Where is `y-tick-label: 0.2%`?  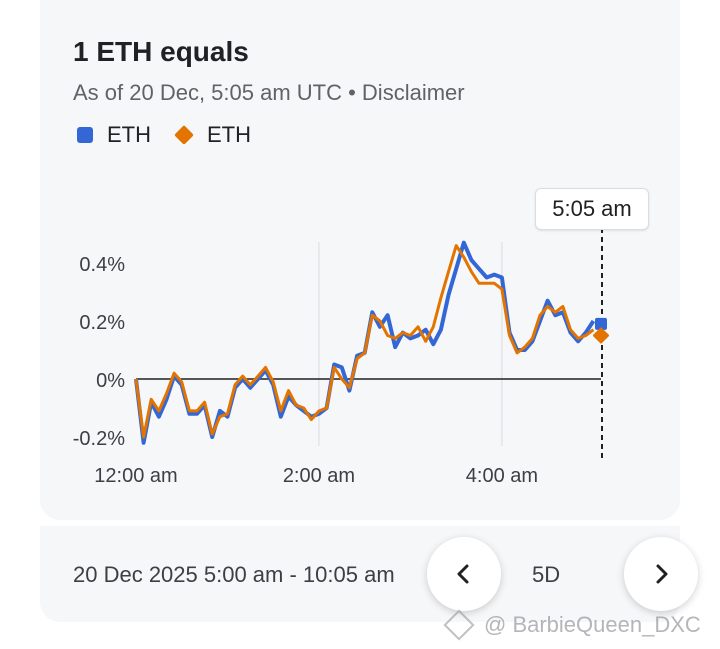
y-tick-label: 0.2% is located at coordinates (102, 323).